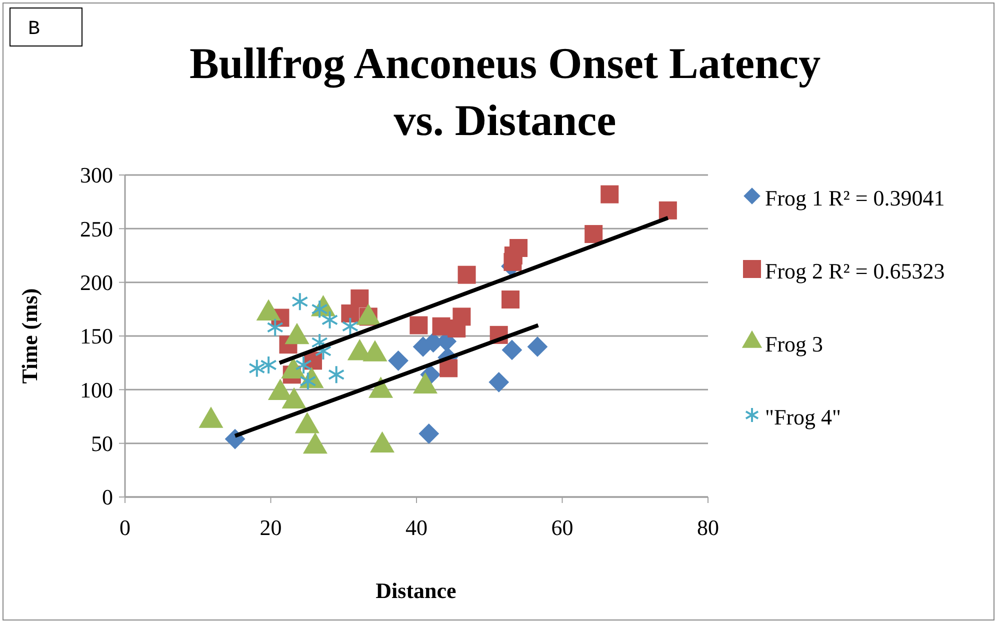  I want to click on y-tick-label: 50, so click(102, 443).